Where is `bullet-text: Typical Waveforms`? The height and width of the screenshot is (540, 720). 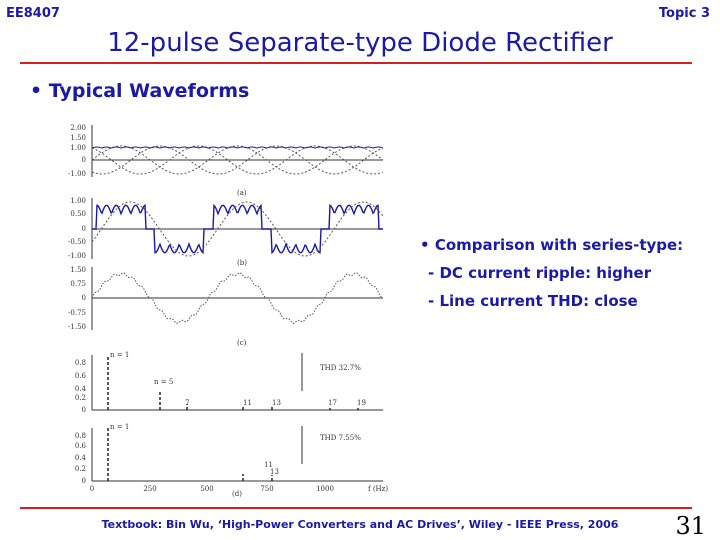
bullet-text: Typical Waveforms is located at coordinates (149, 91).